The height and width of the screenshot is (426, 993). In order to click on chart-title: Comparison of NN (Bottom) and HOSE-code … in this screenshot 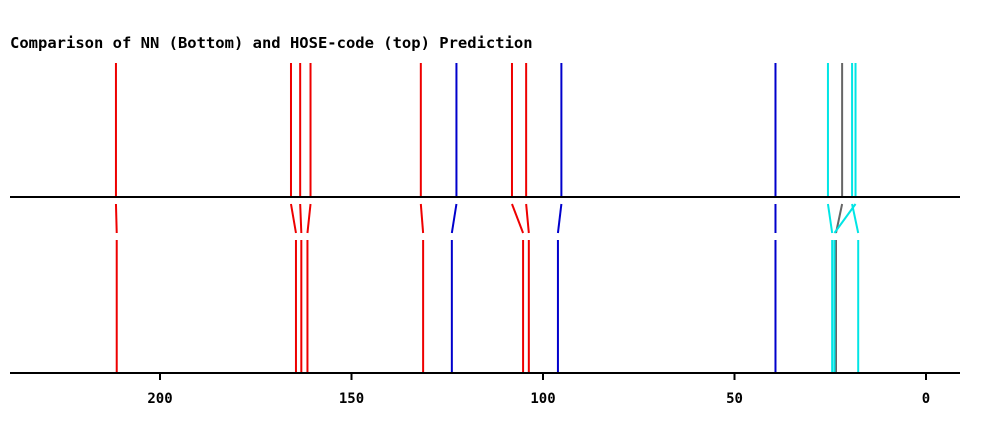, I will do `click(271, 43)`.